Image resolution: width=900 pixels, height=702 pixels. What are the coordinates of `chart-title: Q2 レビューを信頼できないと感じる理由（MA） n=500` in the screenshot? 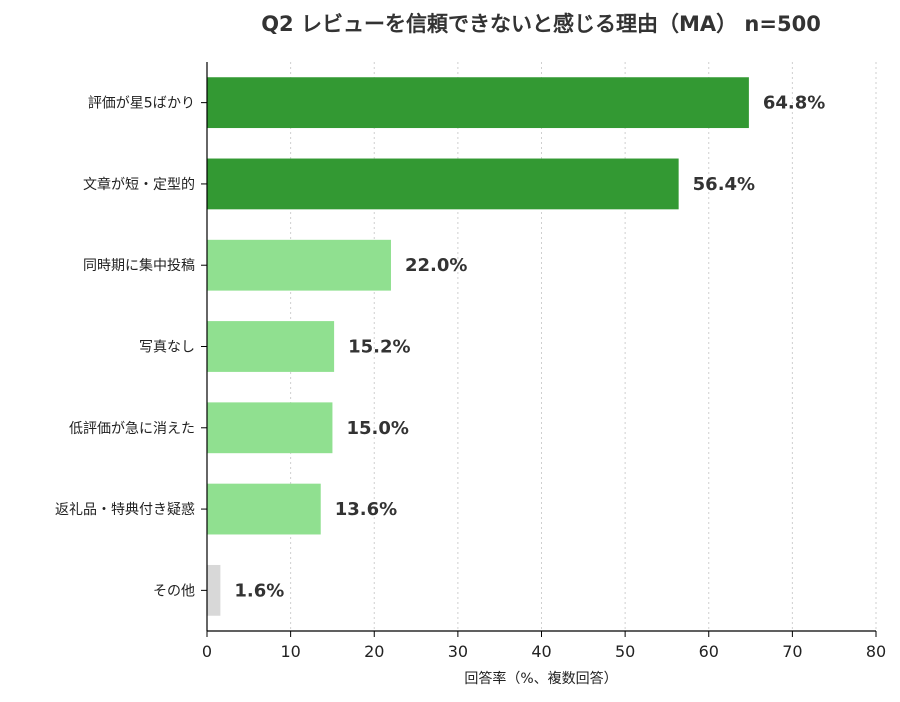 It's located at (541, 24).